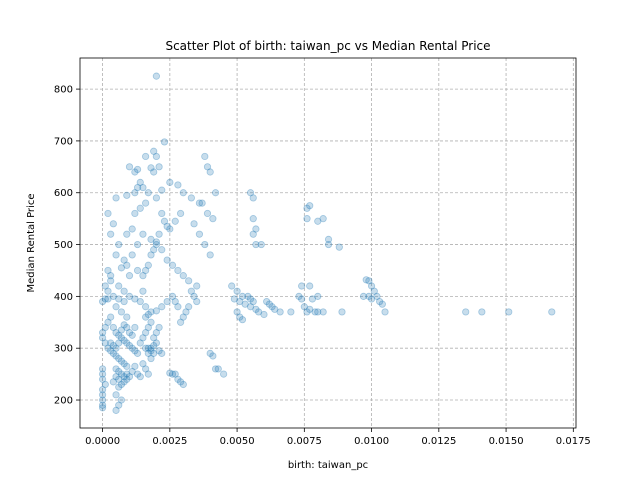  I want to click on y-tick-label: 800, so click(63, 90).